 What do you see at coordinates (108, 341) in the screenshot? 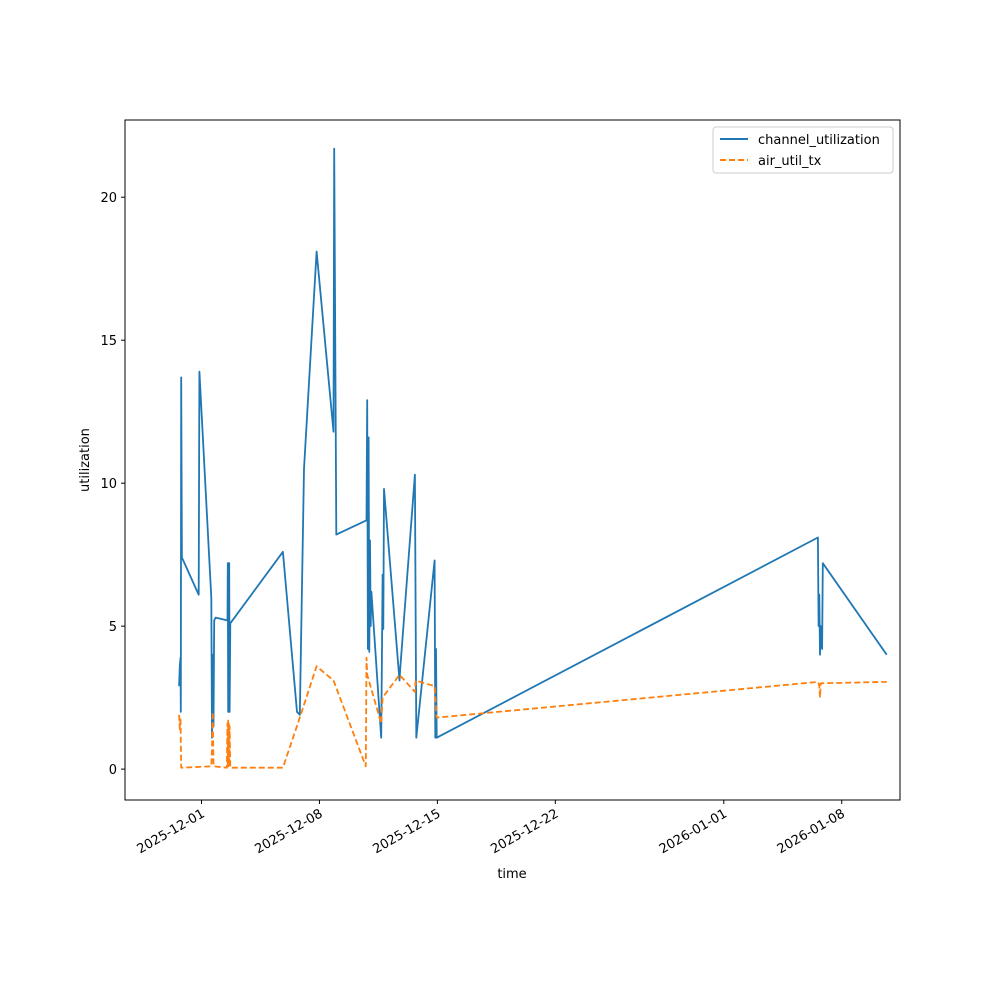
I see `y-tick-label: 15` at bounding box center [108, 341].